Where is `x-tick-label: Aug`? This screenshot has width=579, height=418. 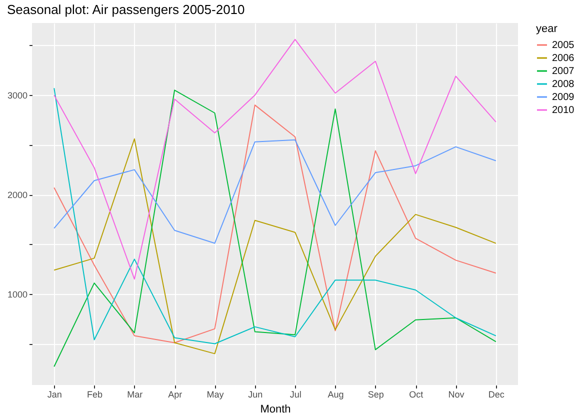
x-tick-label: Aug is located at coordinates (336, 395).